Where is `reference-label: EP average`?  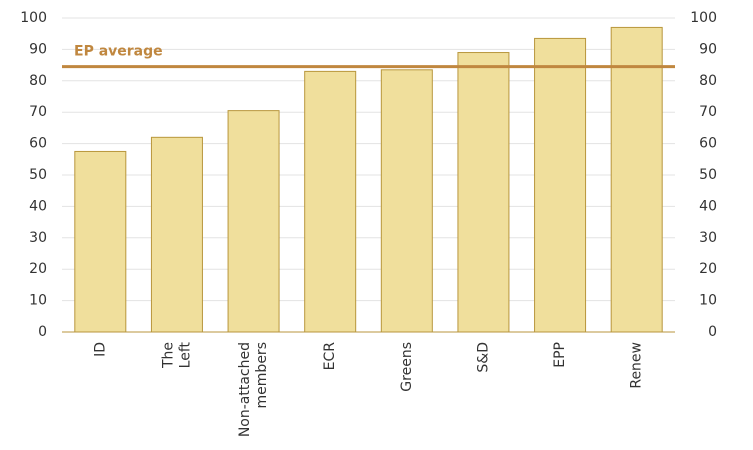 reference-label: EP average is located at coordinates (118, 52).